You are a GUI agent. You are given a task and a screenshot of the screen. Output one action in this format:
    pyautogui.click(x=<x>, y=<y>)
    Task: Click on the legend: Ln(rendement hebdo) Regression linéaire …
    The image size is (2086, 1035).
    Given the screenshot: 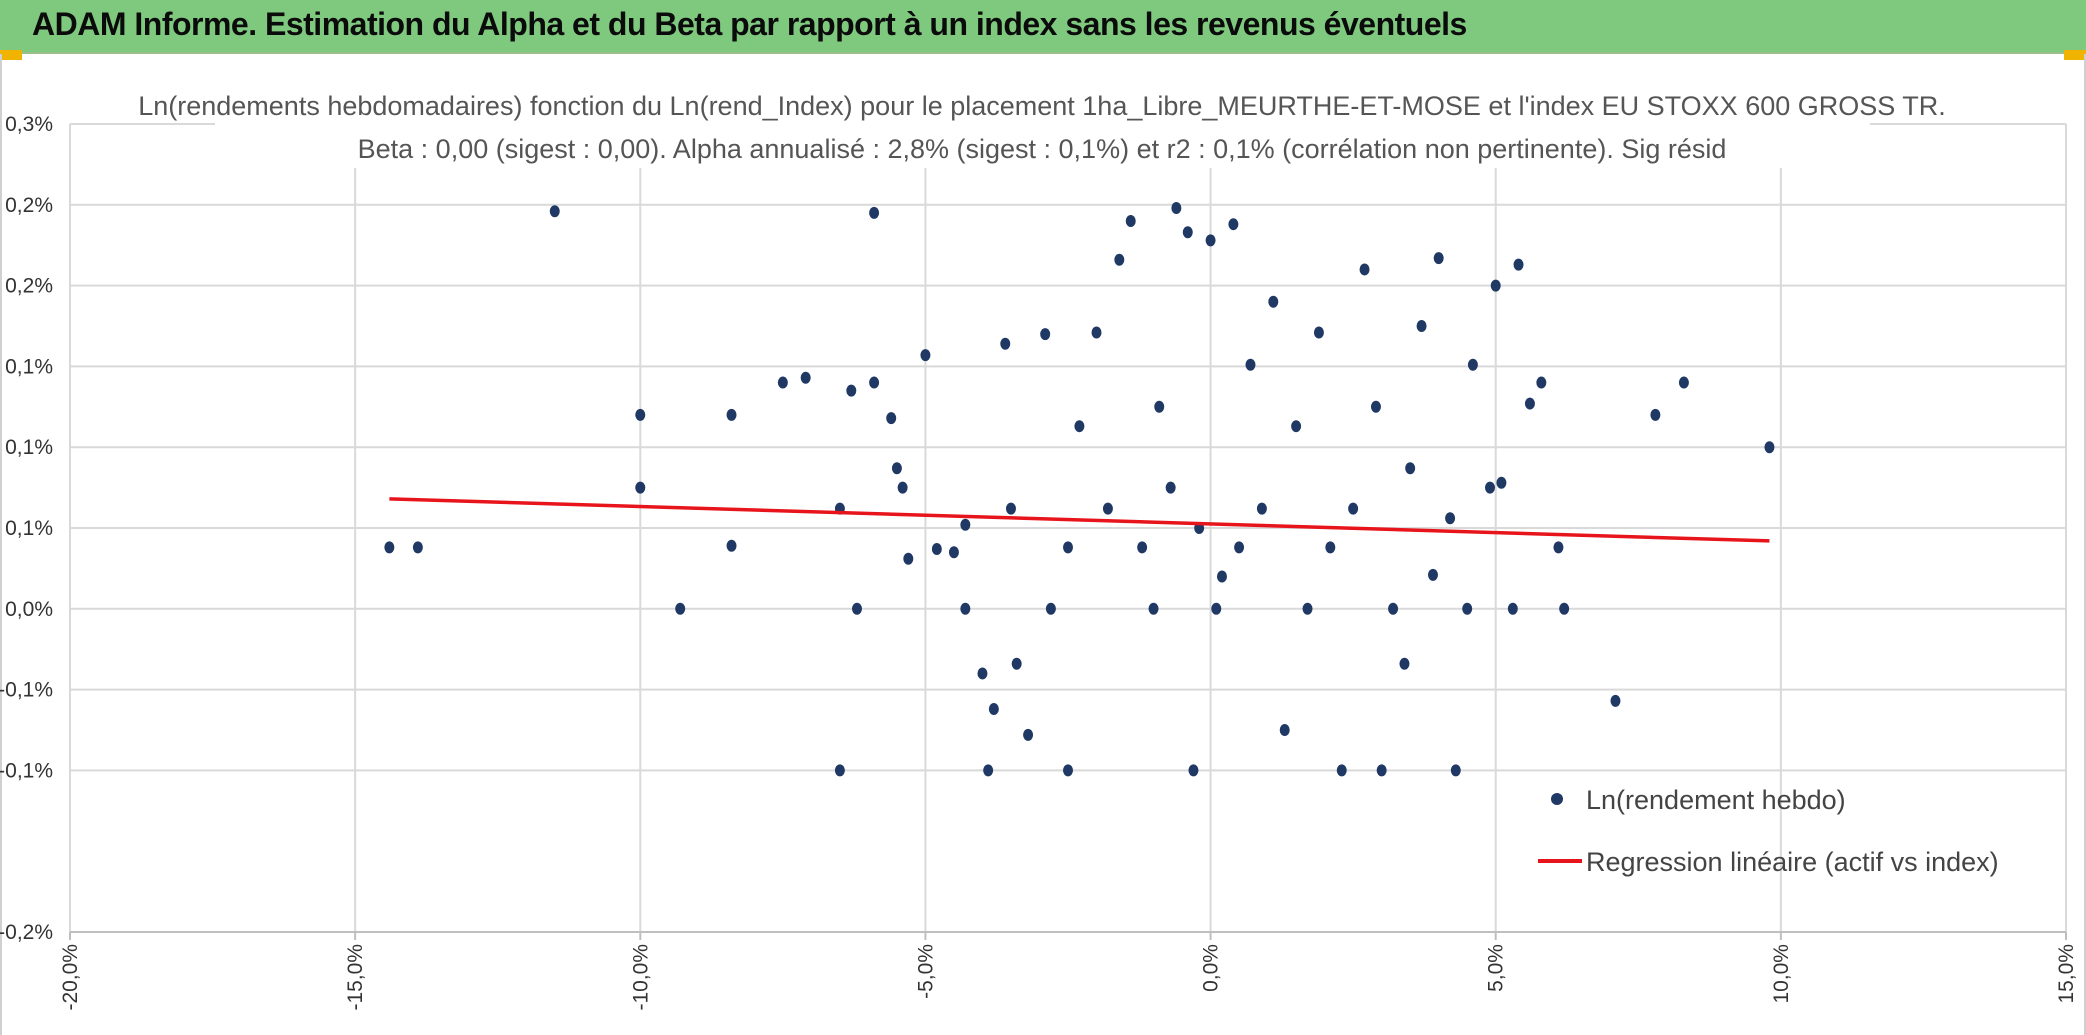 What is the action you would take?
    pyautogui.click(x=1768, y=831)
    